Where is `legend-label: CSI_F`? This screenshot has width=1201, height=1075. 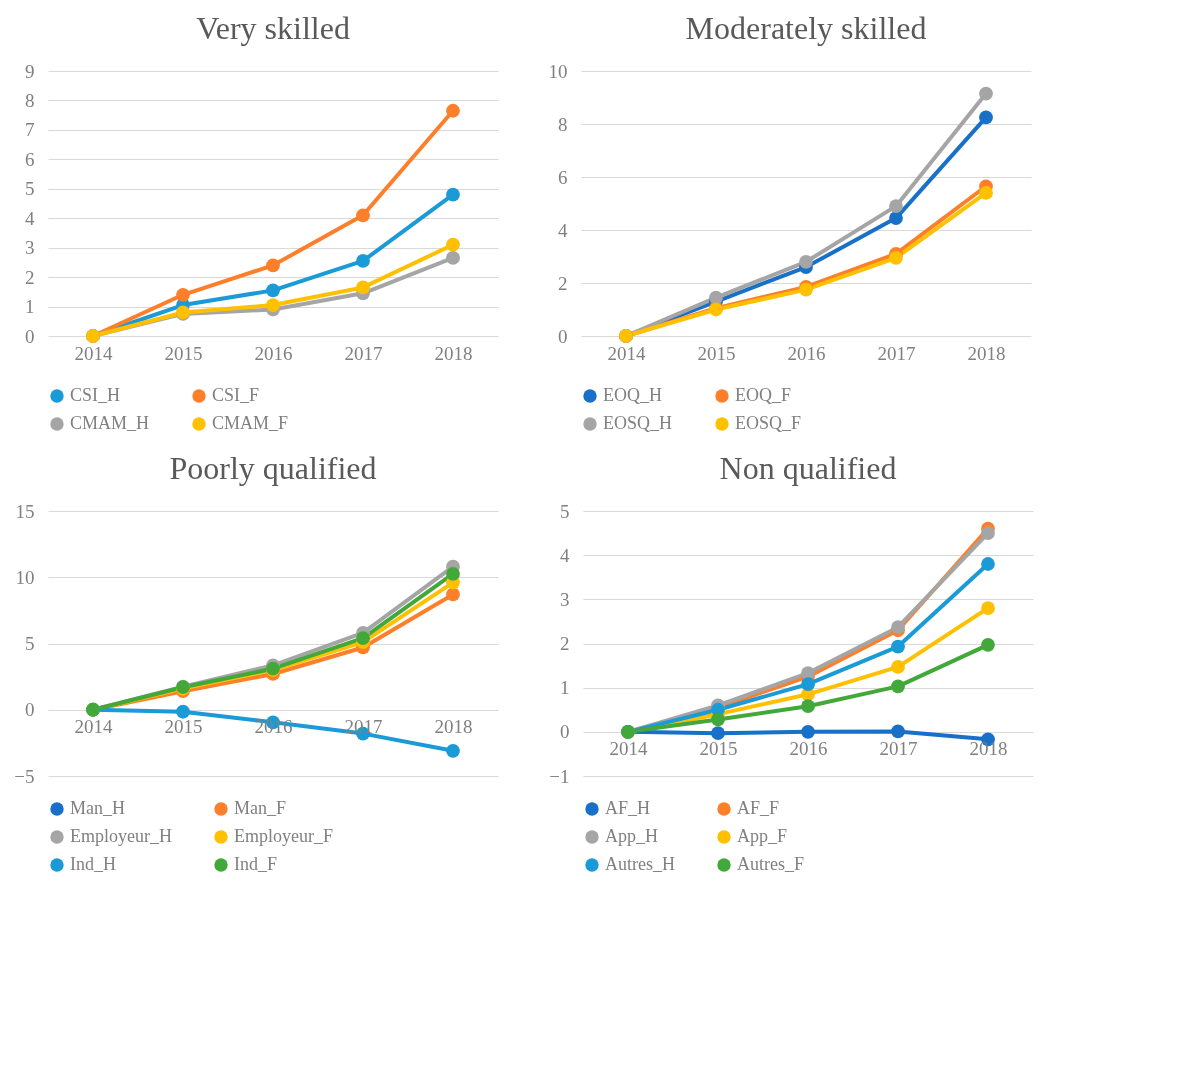
legend-label: CSI_F is located at coordinates (236, 395).